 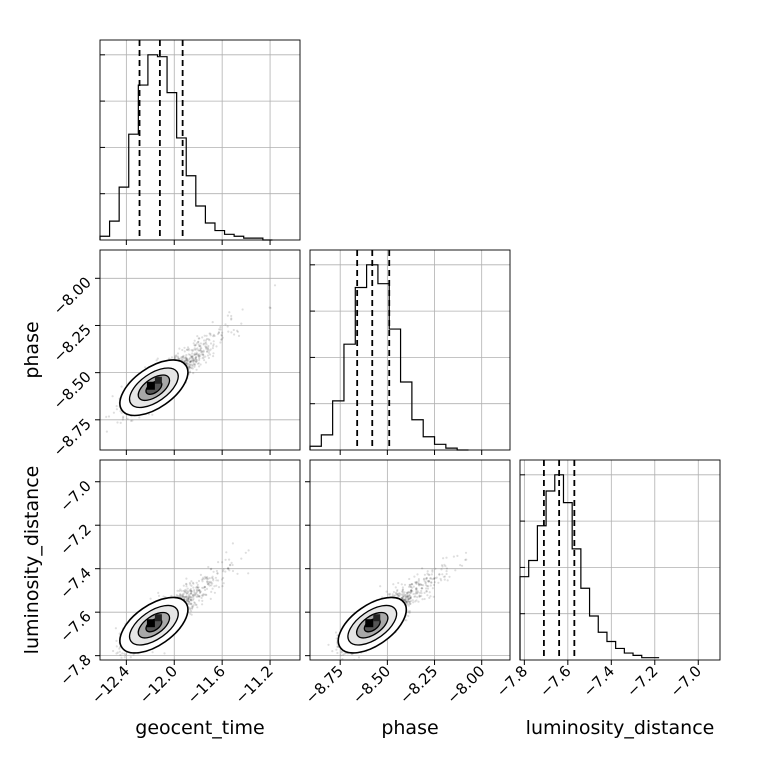 I want to click on histogram-panel-phase, so click(x=410, y=350).